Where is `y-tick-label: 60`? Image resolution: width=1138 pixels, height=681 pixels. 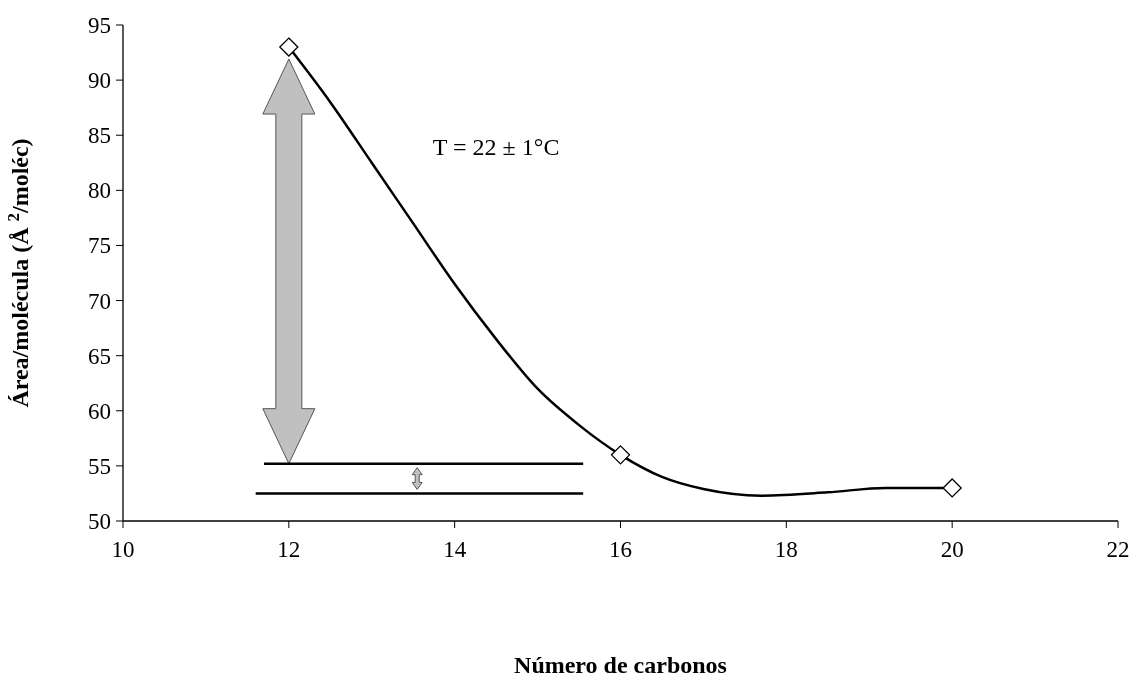
y-tick-label: 60 is located at coordinates (99, 411).